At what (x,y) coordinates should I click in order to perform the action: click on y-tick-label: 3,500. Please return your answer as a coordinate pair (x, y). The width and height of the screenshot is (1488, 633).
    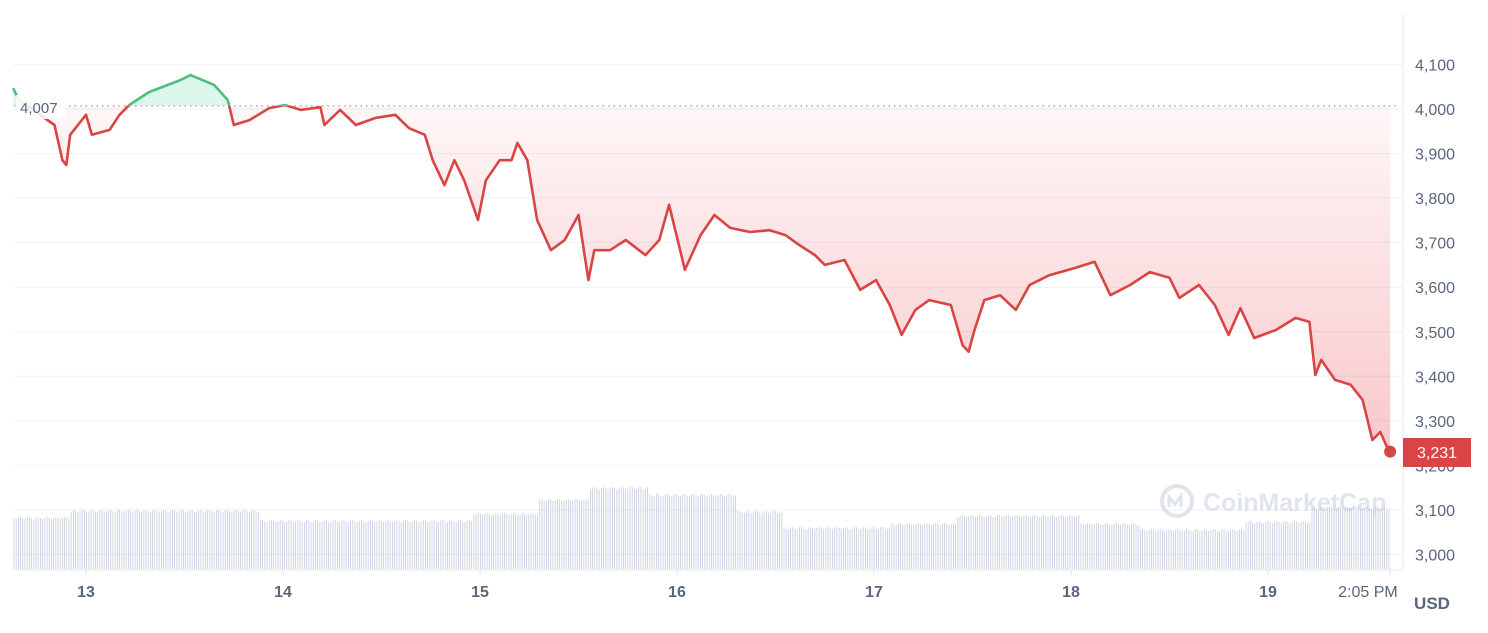
    Looking at the image, I should click on (1435, 333).